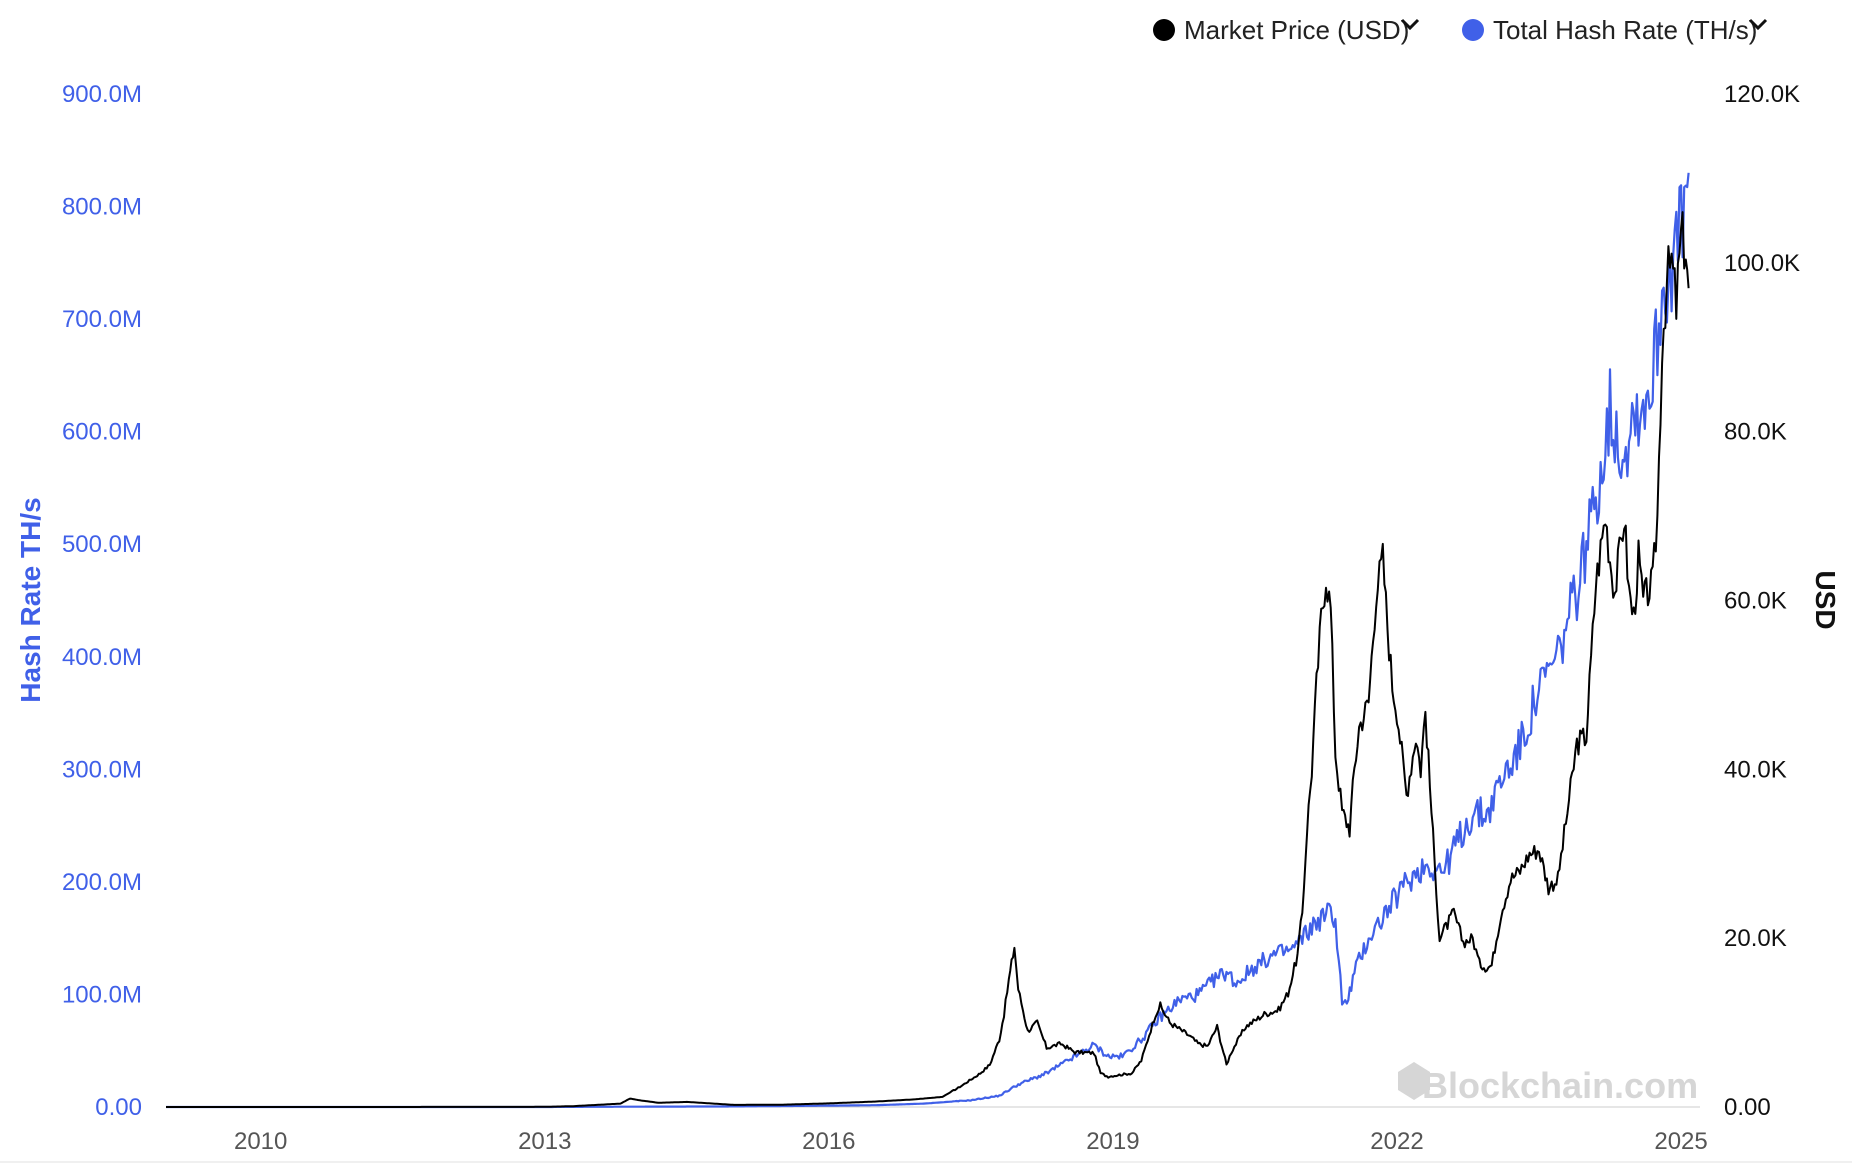 This screenshot has height=1168, width=1852. I want to click on y-right-tick-label: 20.0K, so click(1755, 938).